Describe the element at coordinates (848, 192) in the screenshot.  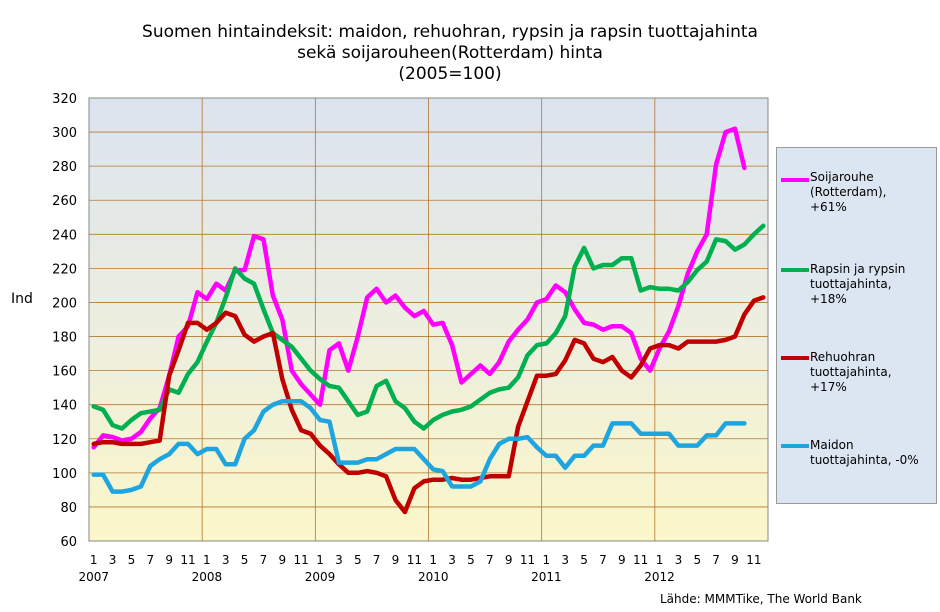
I see `legend-label: (Rotterdam),` at that location.